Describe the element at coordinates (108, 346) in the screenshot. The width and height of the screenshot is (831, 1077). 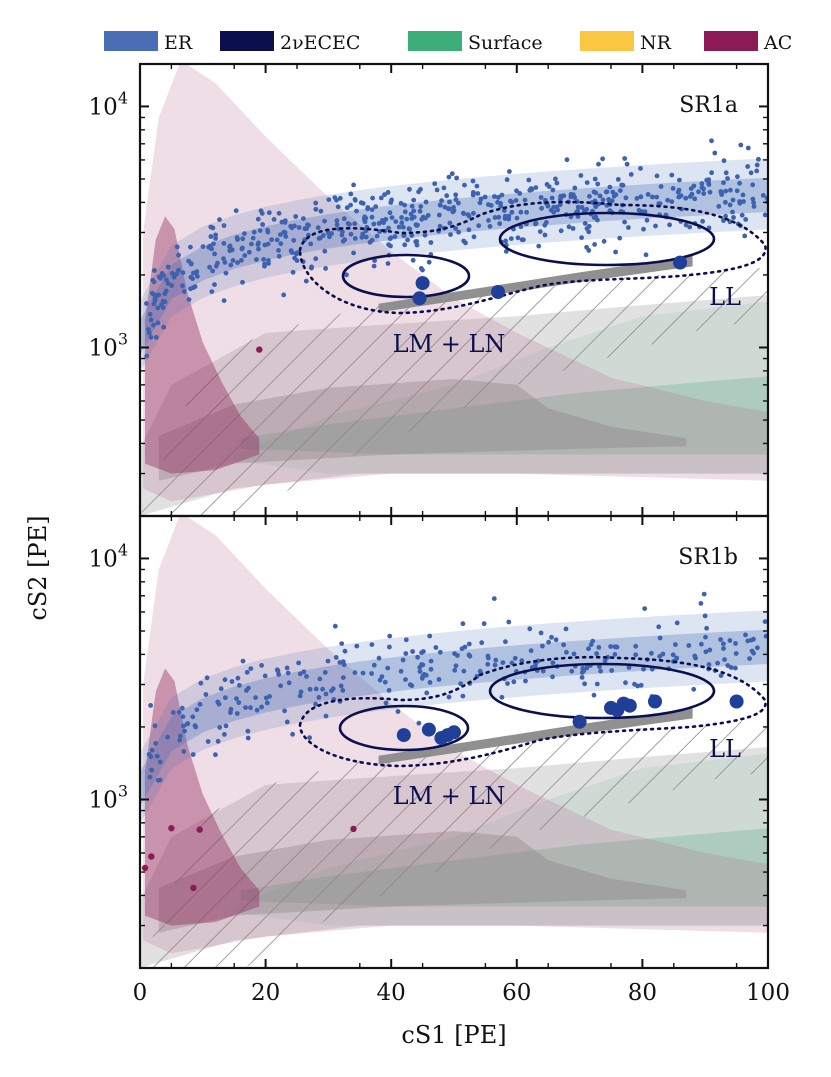
I see `y-tick-label: 103` at that location.